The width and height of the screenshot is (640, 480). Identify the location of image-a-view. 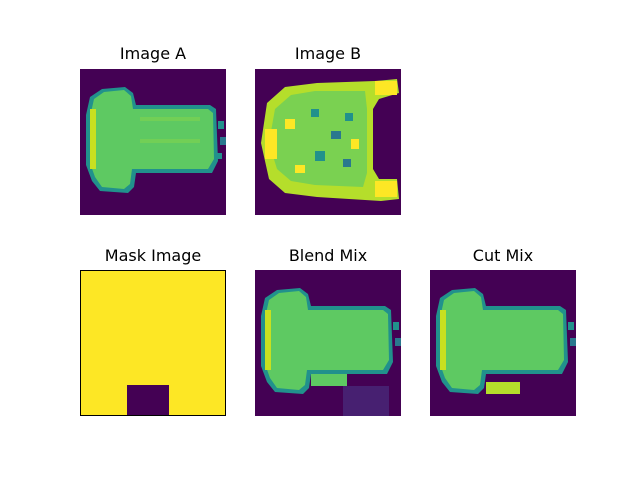
(153, 142).